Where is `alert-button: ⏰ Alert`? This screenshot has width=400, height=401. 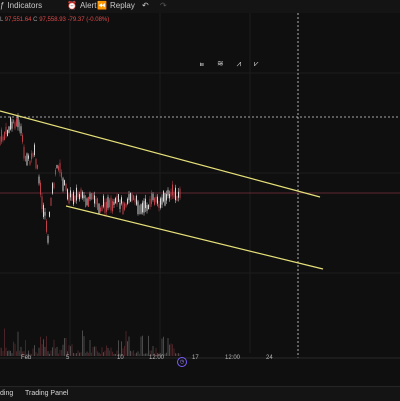
alert-button: ⏰ Alert is located at coordinates (81, 5).